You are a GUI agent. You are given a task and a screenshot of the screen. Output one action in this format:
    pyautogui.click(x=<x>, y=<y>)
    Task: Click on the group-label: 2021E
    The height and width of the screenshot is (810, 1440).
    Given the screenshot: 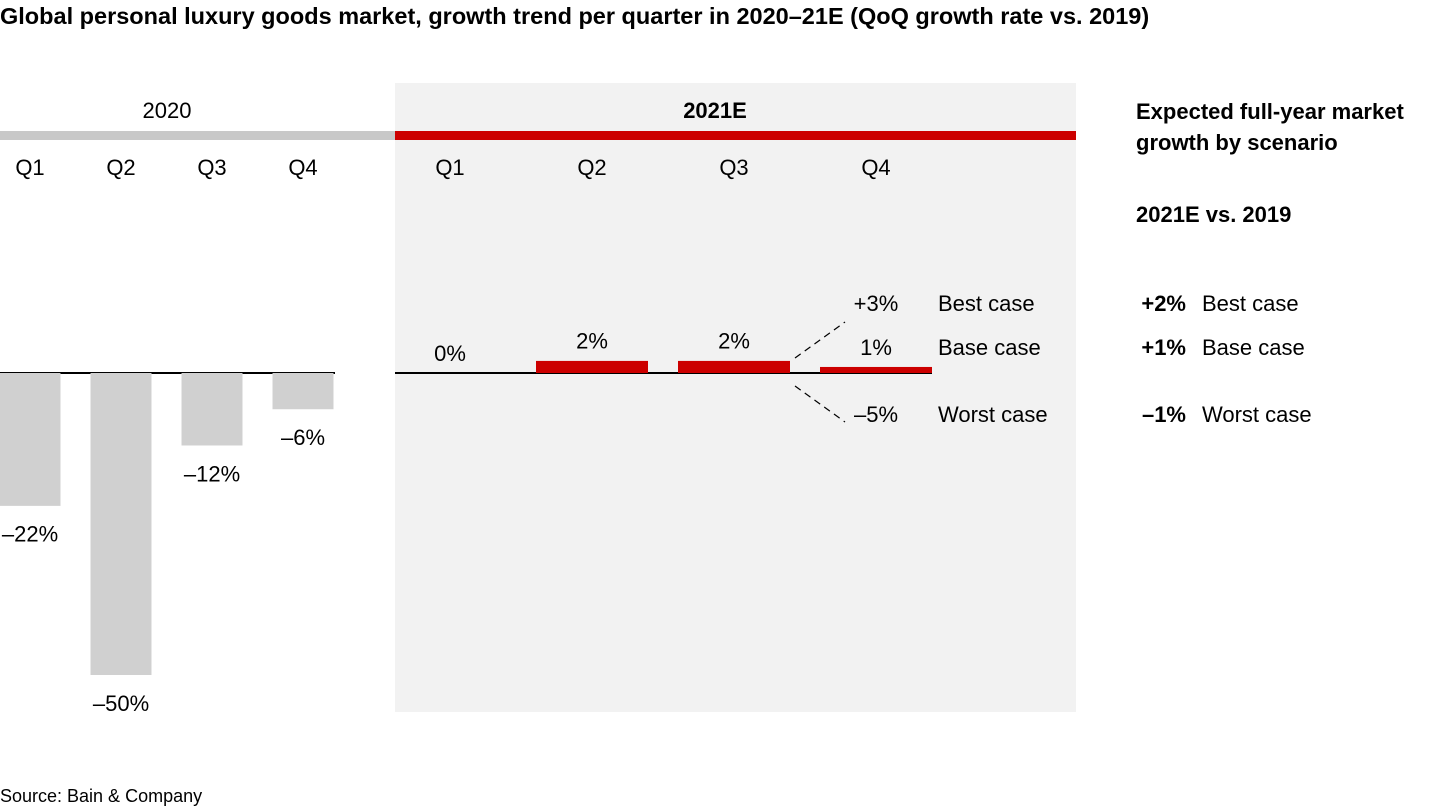 What is the action you would take?
    pyautogui.click(x=715, y=110)
    